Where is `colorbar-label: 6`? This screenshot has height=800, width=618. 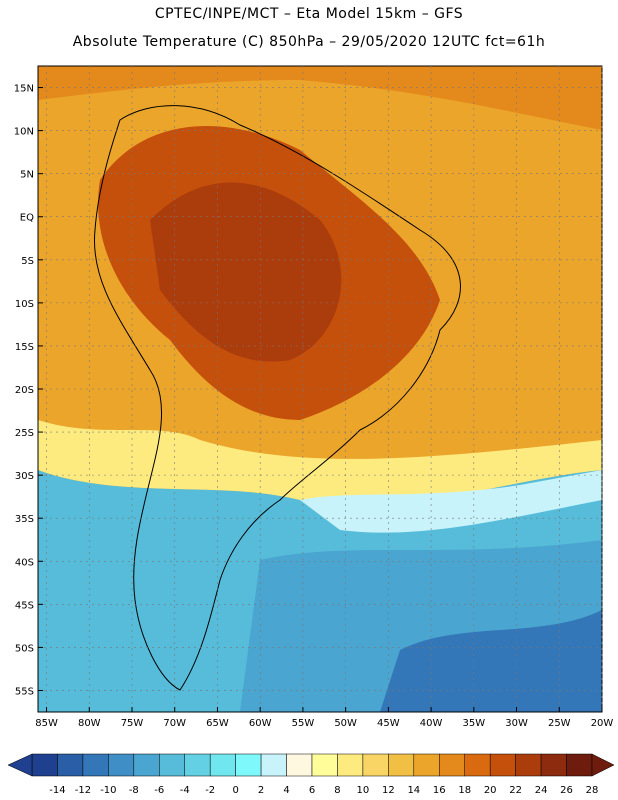 colorbar-label: 6 is located at coordinates (312, 790).